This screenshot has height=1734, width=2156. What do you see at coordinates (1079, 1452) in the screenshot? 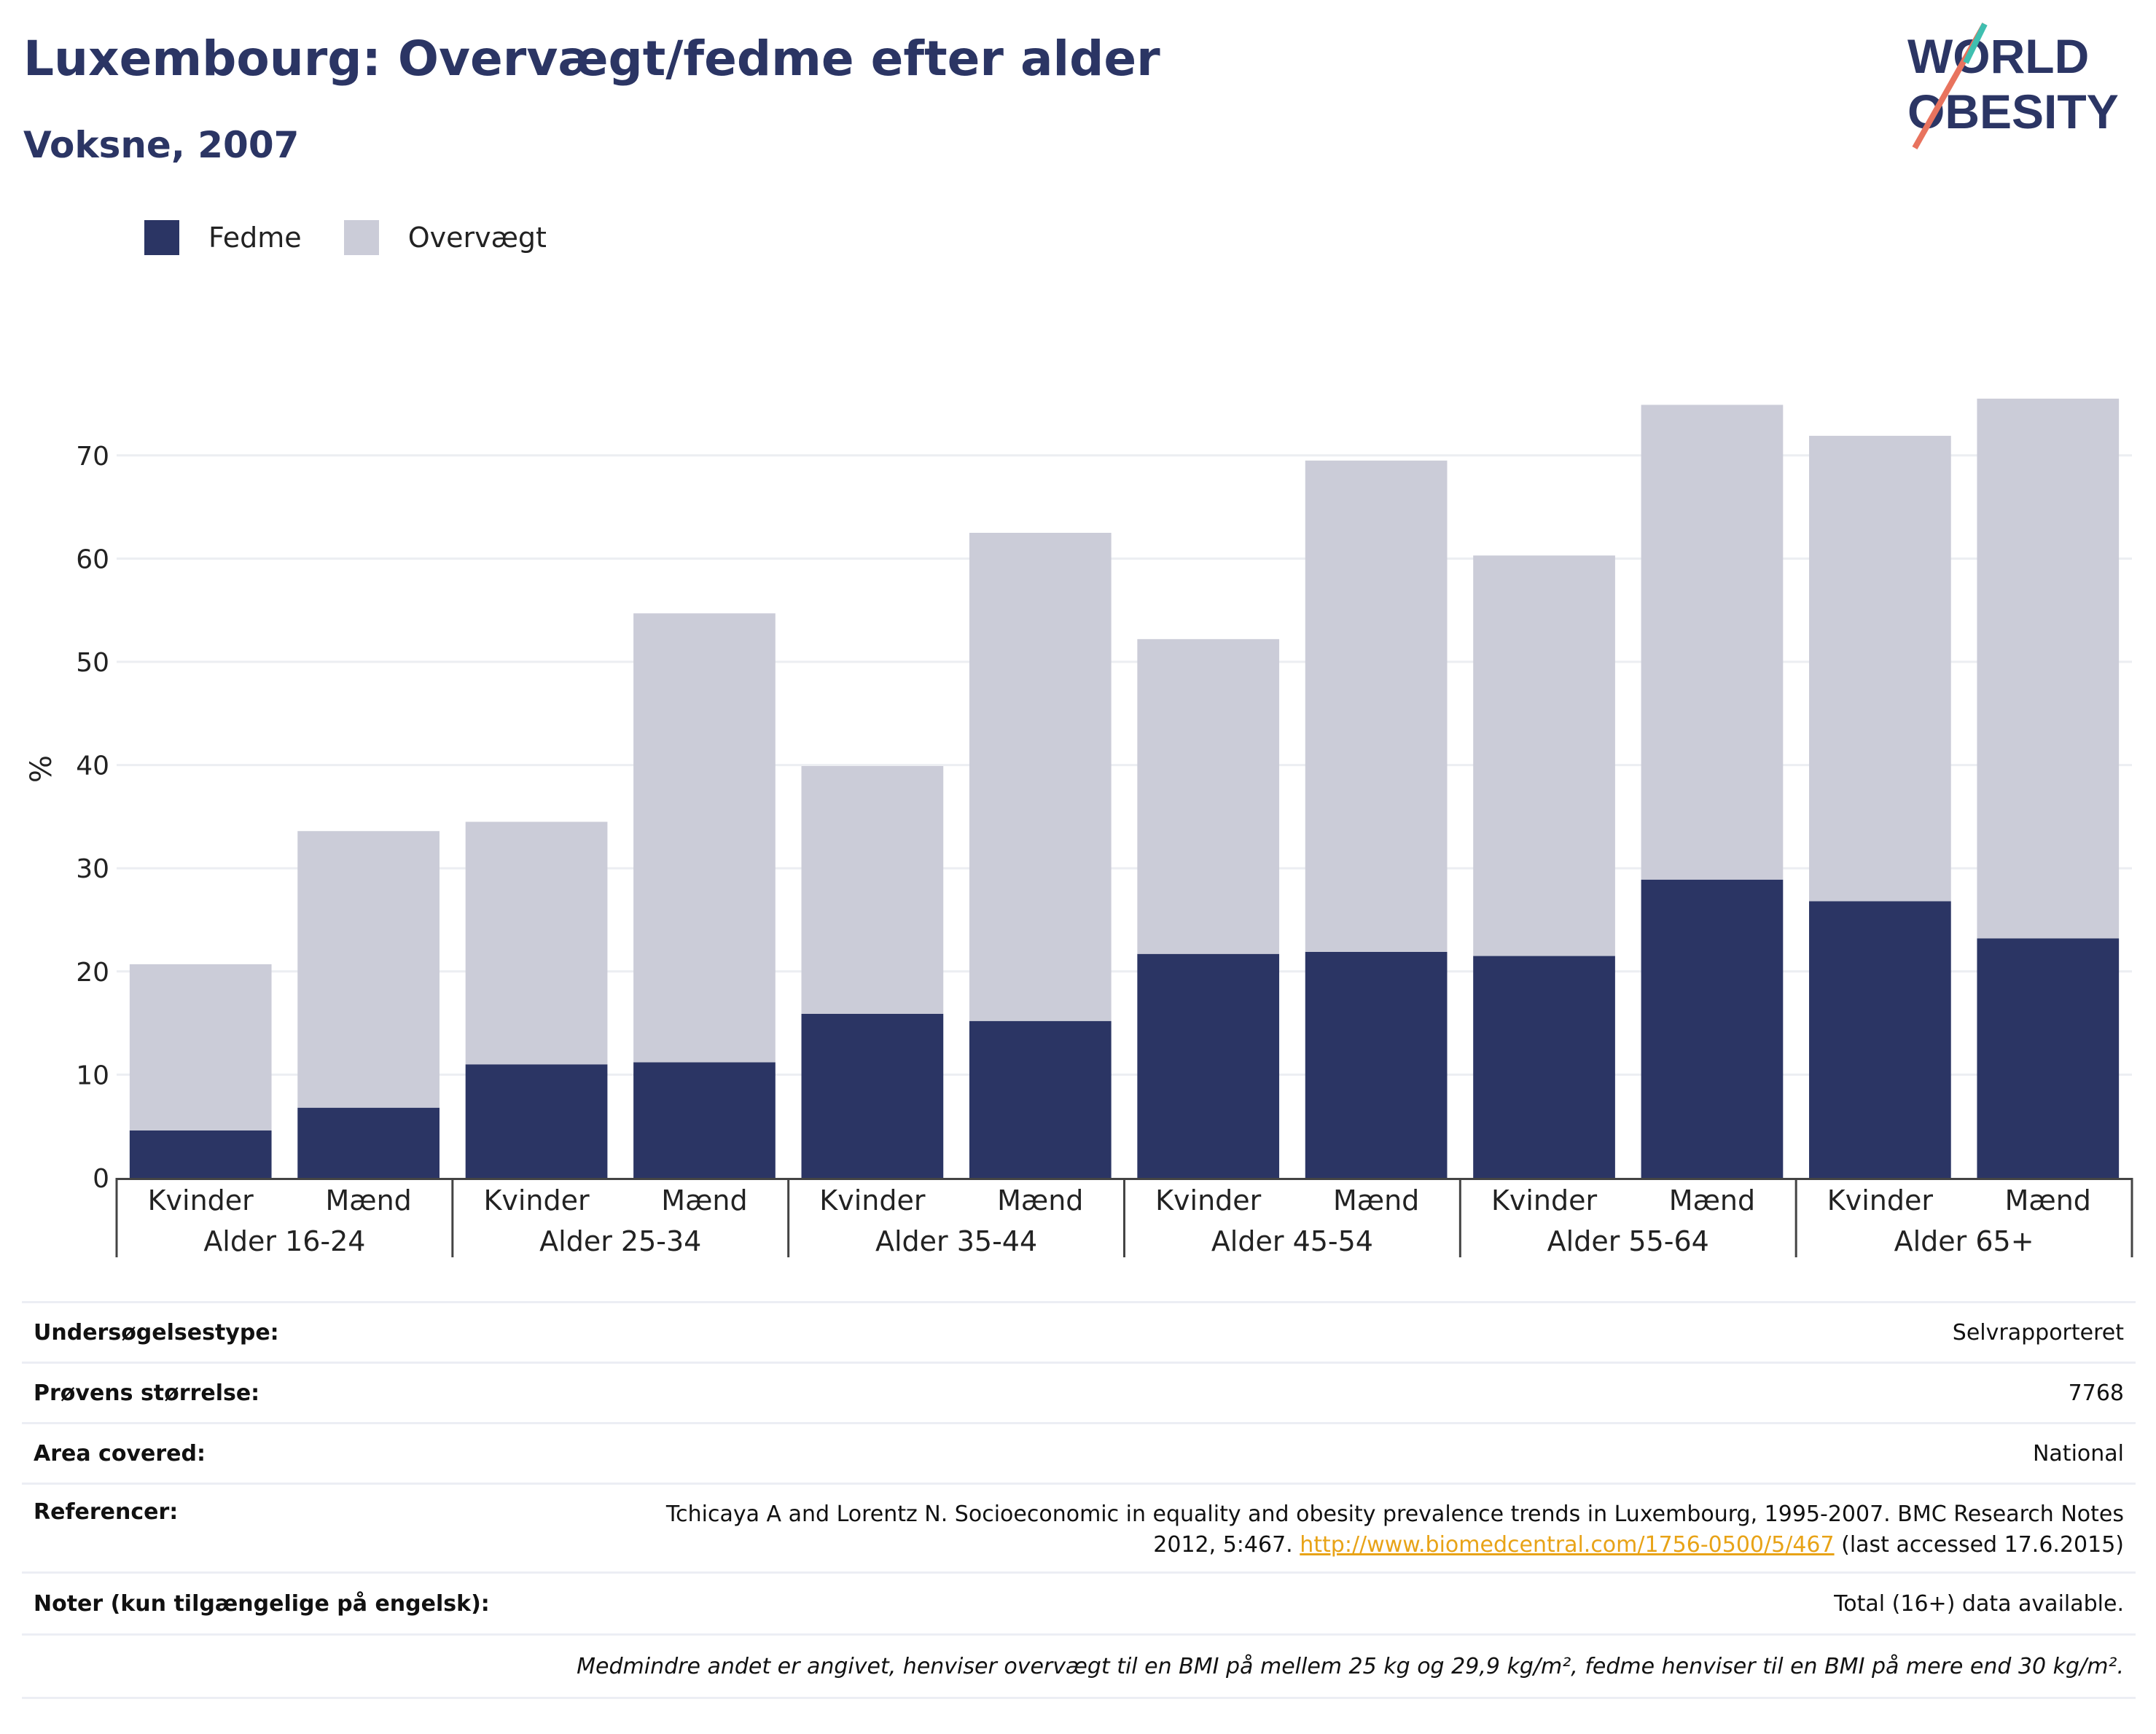
I see `info-row-area: Area covered: National` at bounding box center [1079, 1452].